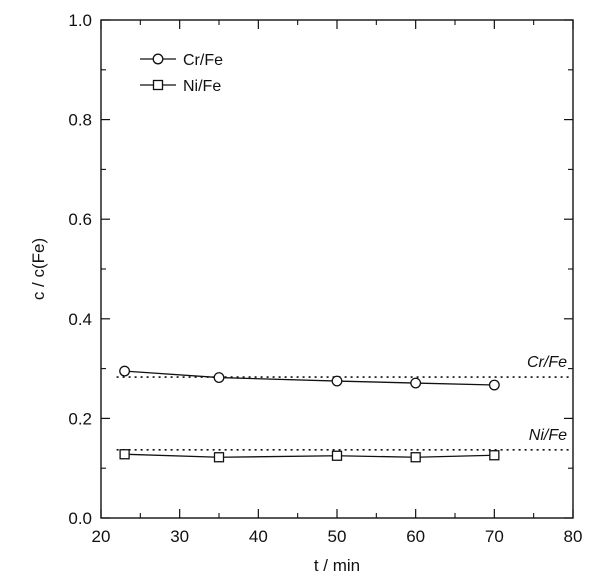  Describe the element at coordinates (80, 518) in the screenshot. I see `y-tick-label: 0.0` at that location.